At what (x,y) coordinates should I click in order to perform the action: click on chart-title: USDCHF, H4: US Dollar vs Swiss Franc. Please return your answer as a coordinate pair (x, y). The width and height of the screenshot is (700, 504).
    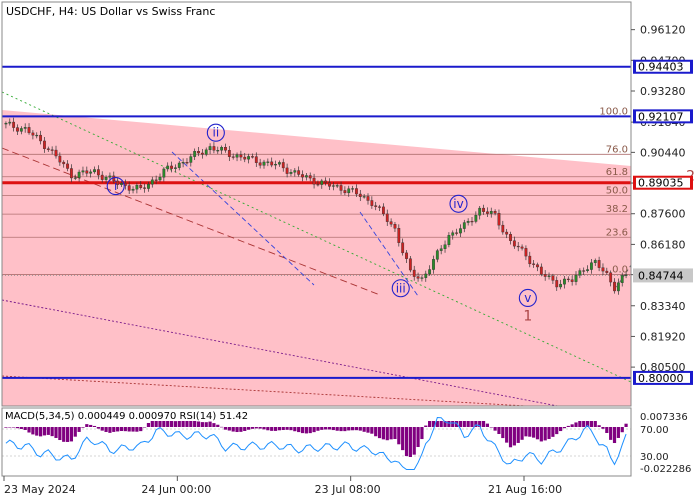
    Looking at the image, I should click on (110, 11).